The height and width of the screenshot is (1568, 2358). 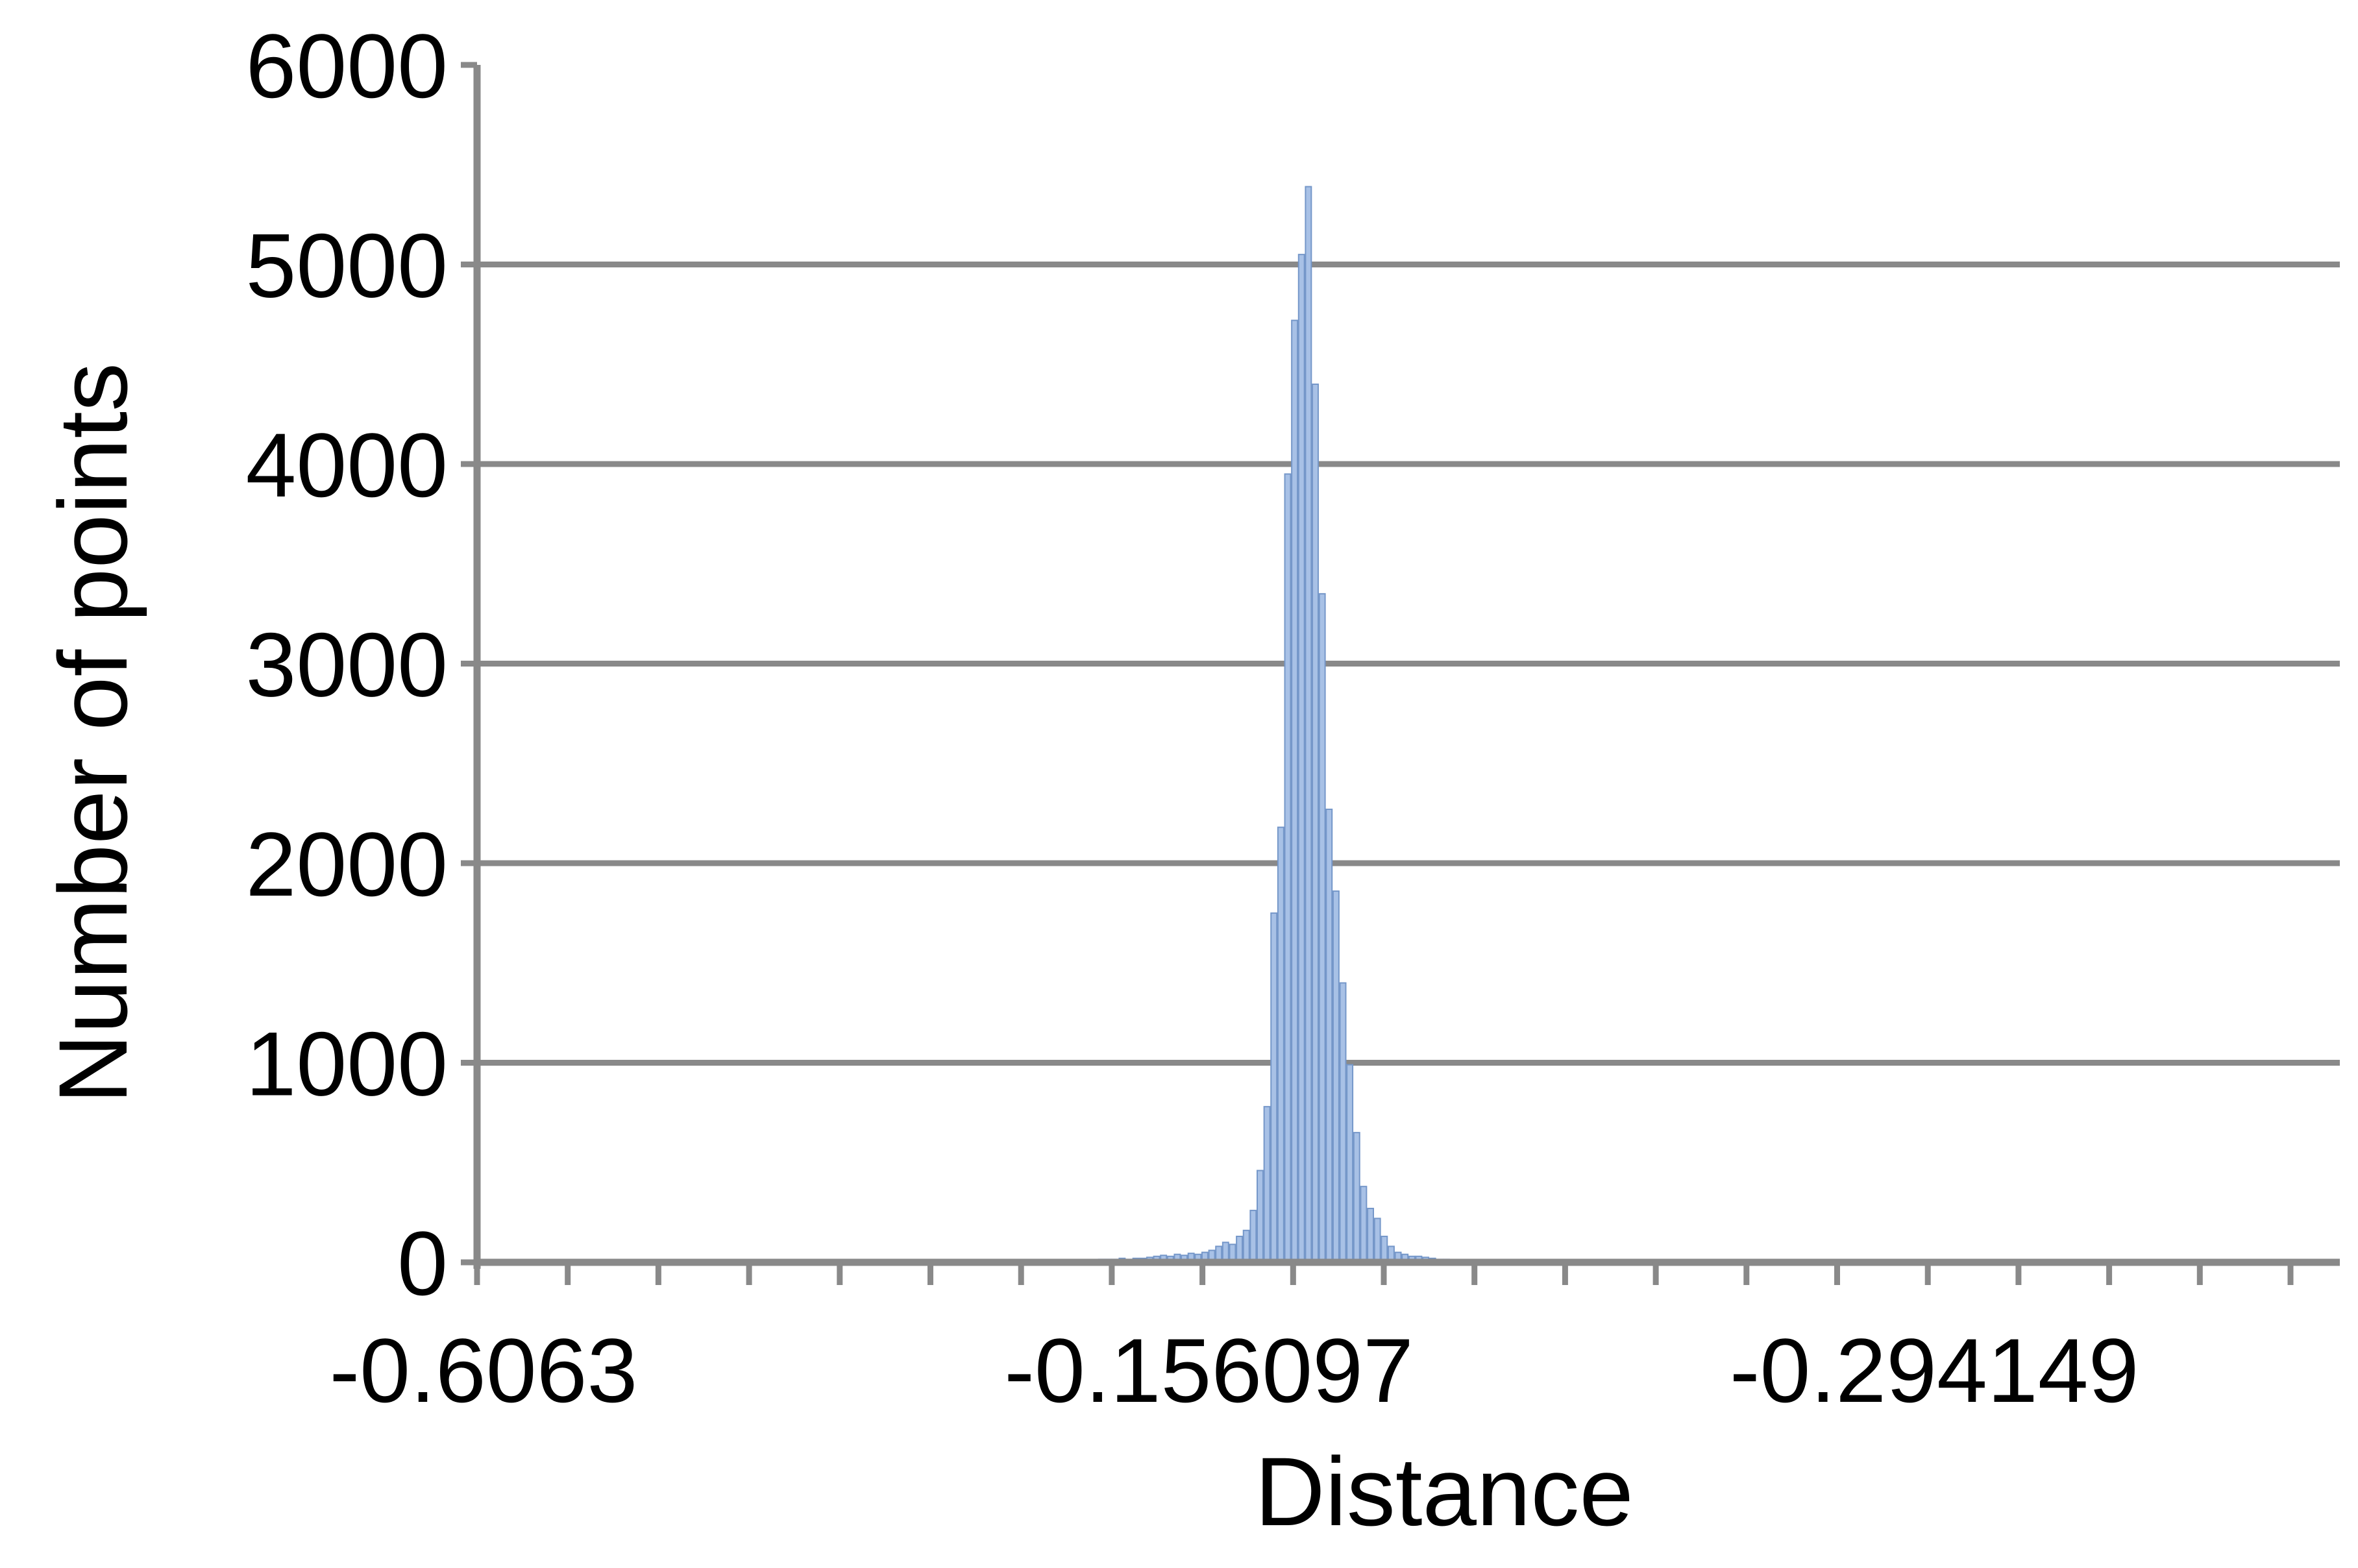 I want to click on y-axis-title: Number of points, so click(x=92, y=733).